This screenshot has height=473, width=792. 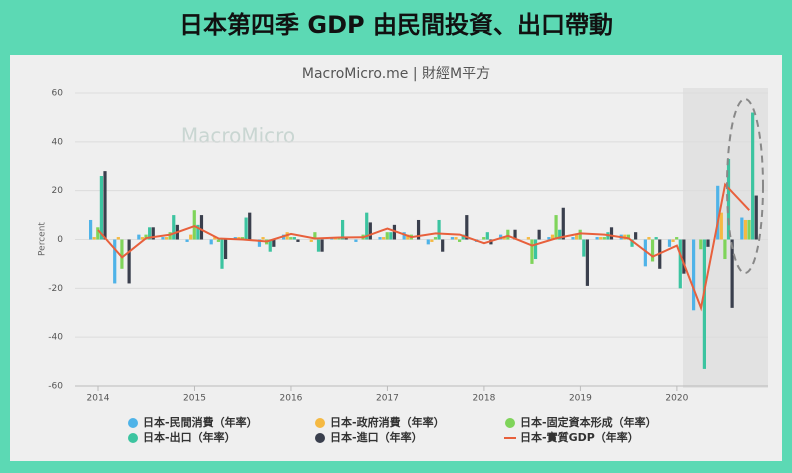 What do you see at coordinates (396, 25) in the screenshot?
I see `chart-title: 日本第四季 GDP 由民間投資、出口帶動` at bounding box center [396, 25].